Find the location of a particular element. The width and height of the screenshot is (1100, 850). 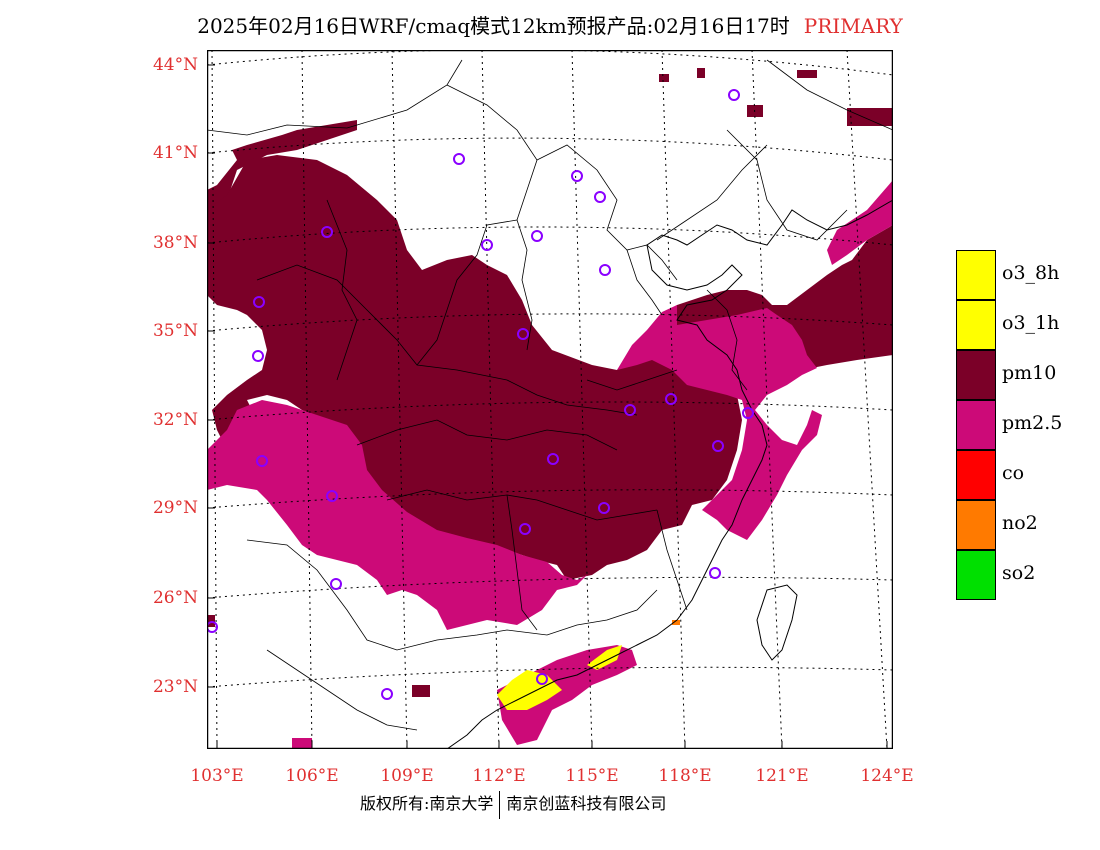

legend-item-pm25: pm2.5 is located at coordinates (1026, 425).